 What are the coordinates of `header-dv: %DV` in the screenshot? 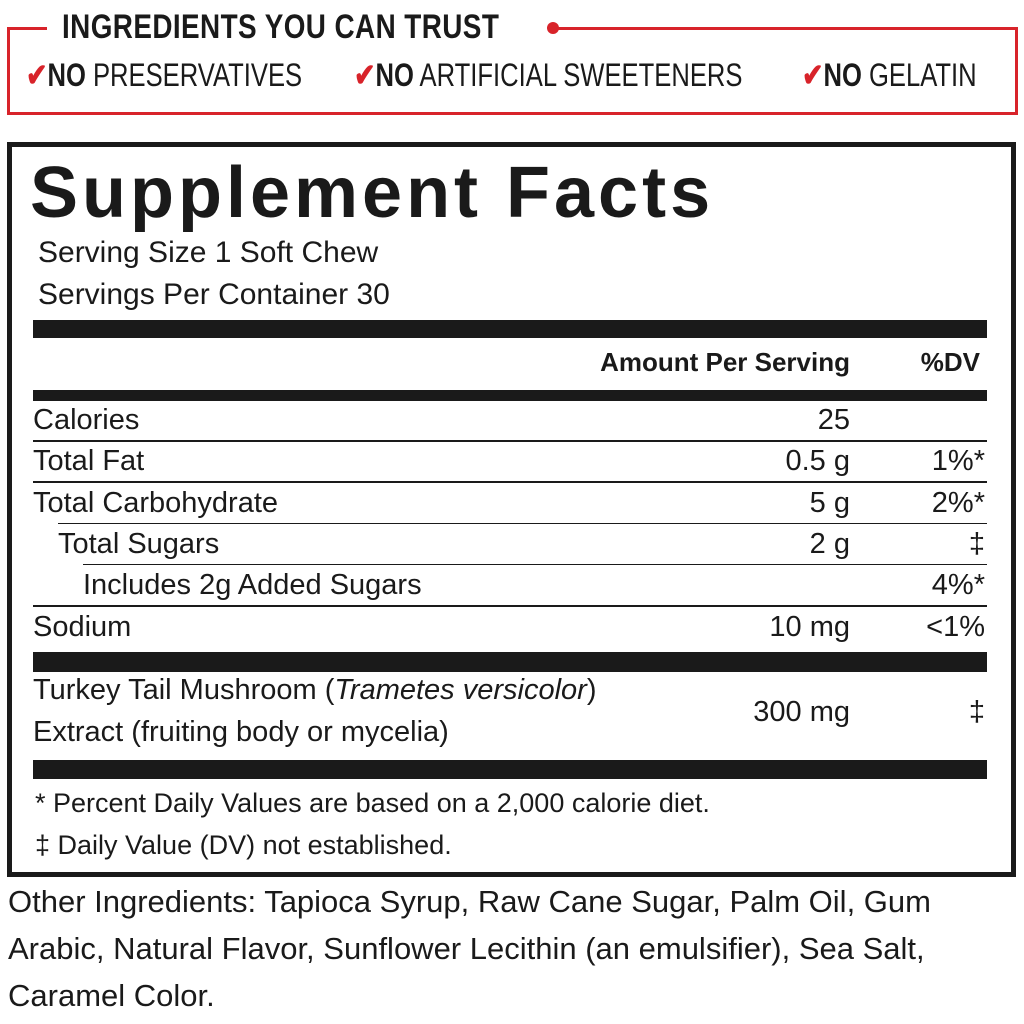 It's located at (950, 362).